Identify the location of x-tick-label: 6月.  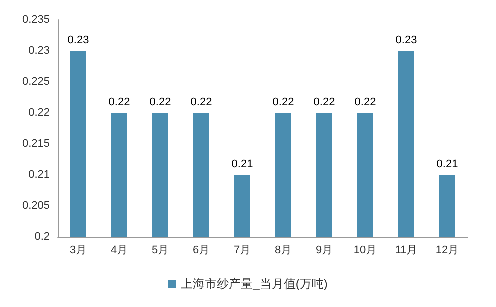
(201, 250).